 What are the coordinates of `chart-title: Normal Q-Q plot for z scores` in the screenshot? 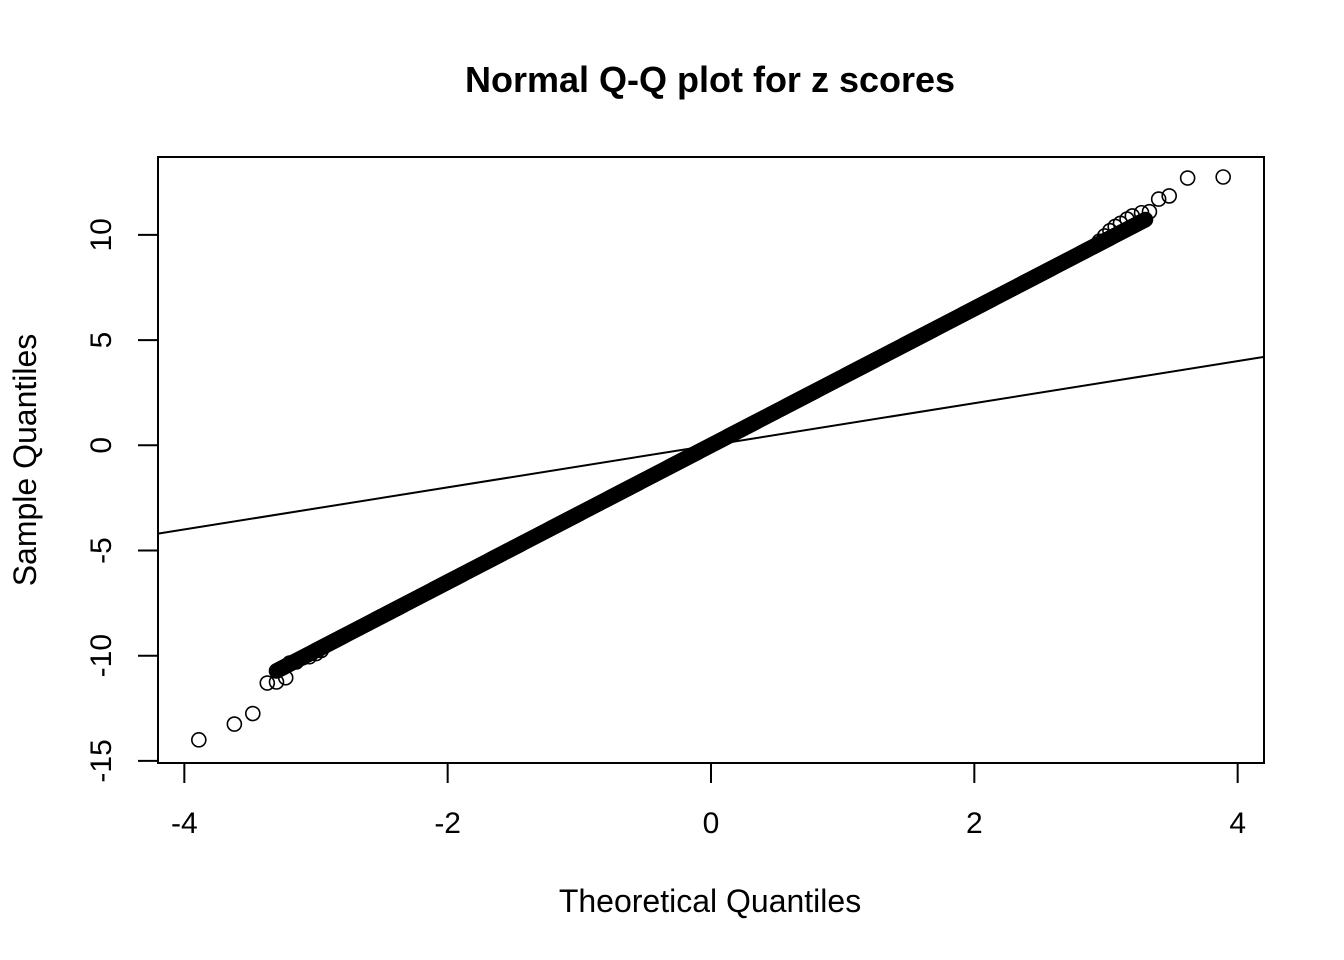 It's located at (710, 79).